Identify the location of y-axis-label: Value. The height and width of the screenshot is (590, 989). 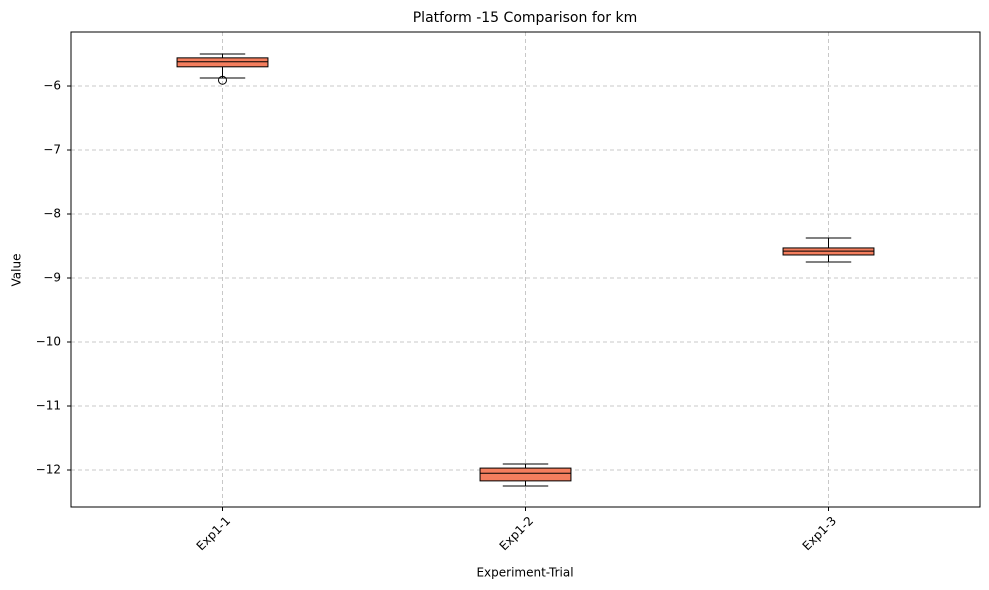
(17, 270).